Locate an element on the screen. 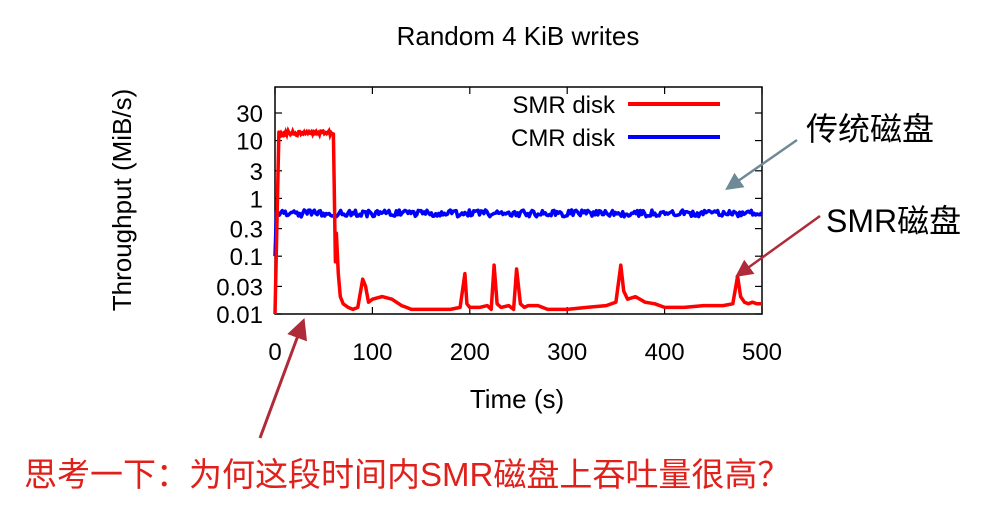  question-arrow is located at coordinates (283, 378).